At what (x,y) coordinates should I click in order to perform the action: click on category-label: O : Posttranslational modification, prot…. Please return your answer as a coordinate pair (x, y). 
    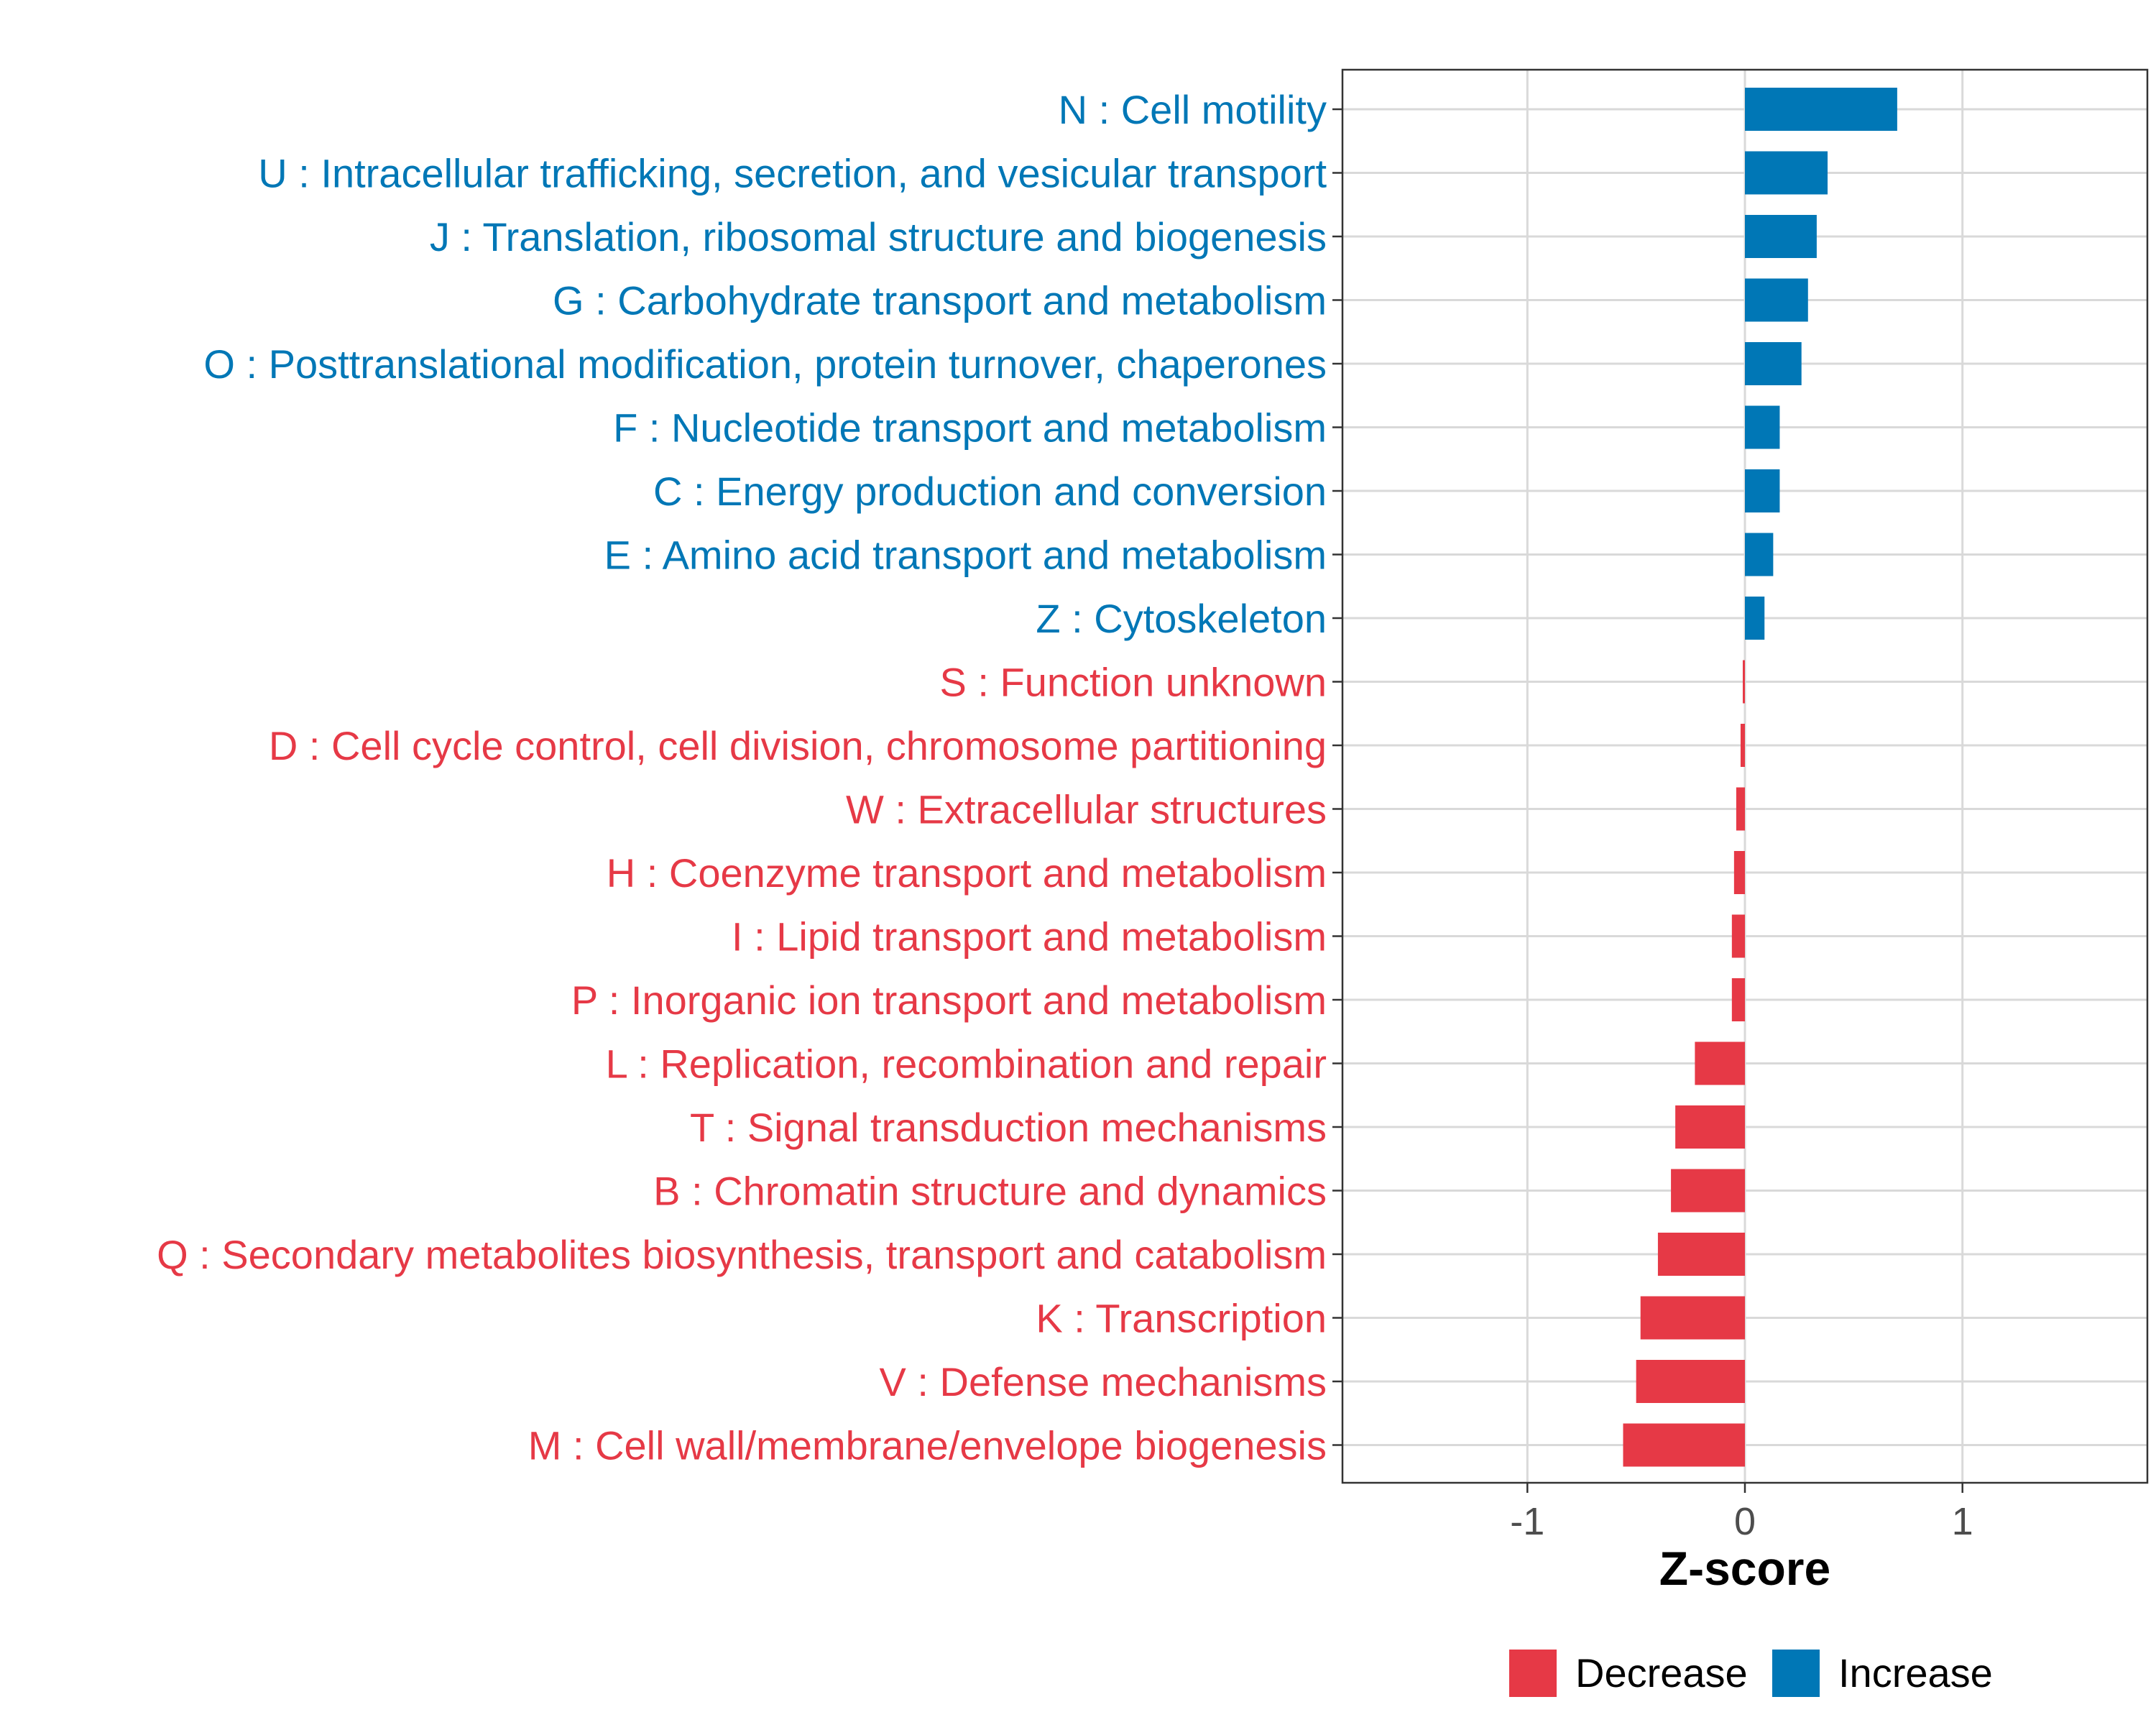
    Looking at the image, I should click on (765, 364).